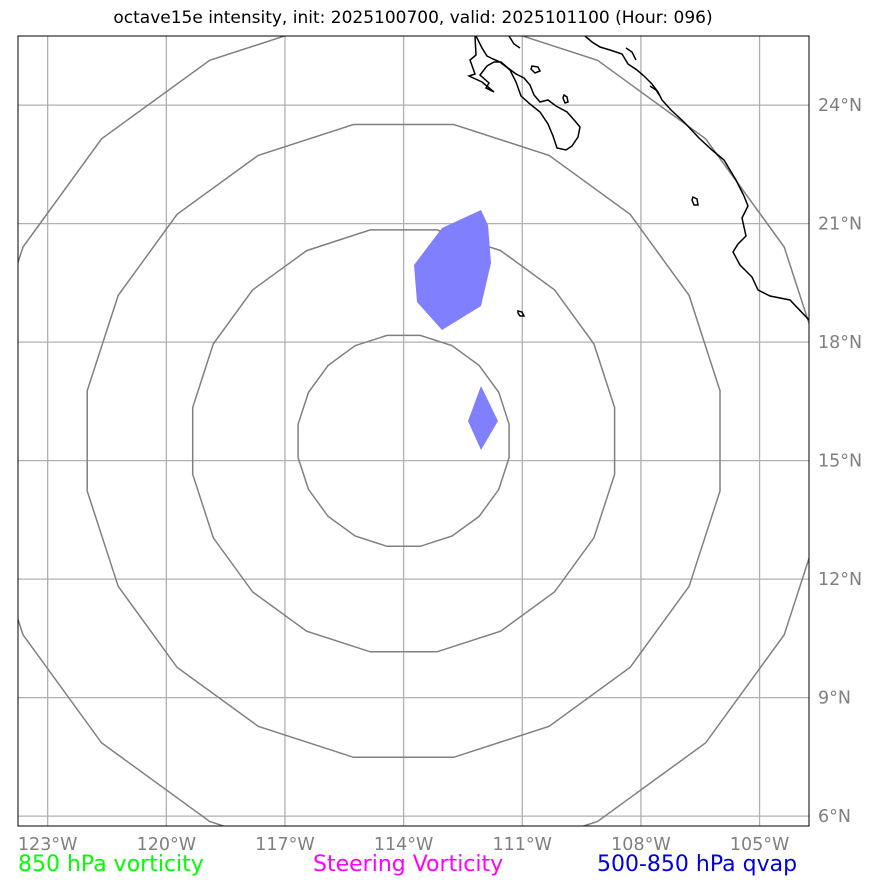  I want to click on lon-tick-label: 111°W, so click(522, 845).